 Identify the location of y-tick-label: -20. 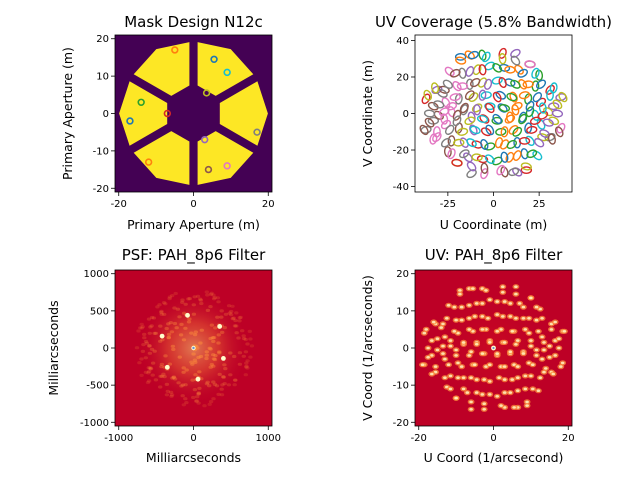
(401, 423).